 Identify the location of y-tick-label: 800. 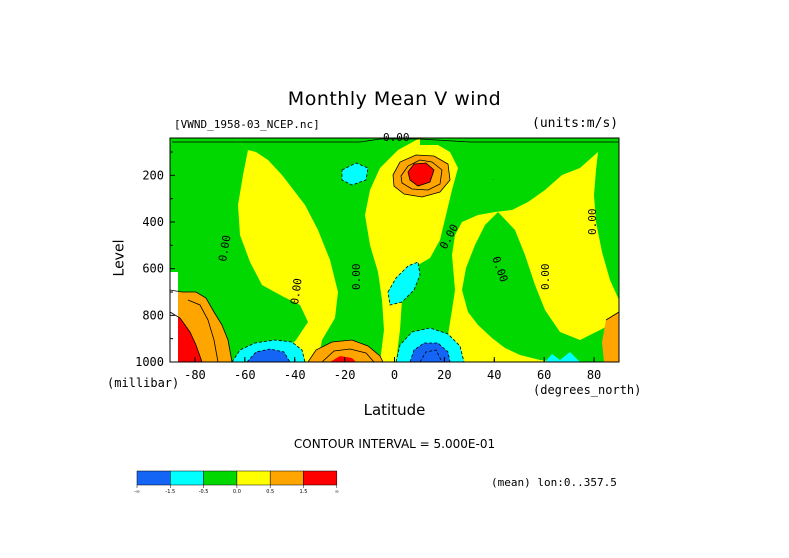
(153, 315).